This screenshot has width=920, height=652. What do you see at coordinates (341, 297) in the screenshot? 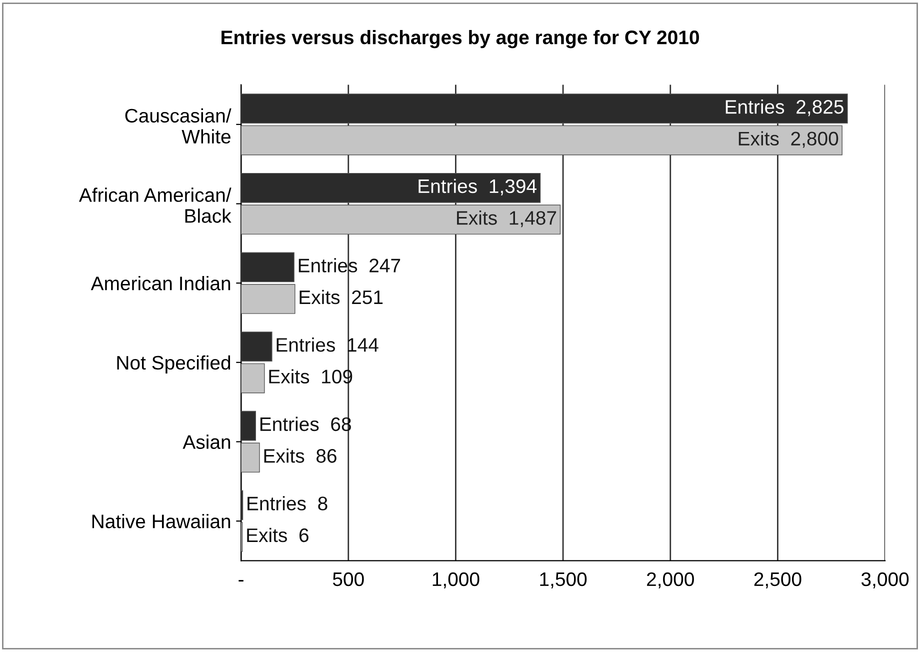
I see `text: Exits 251` at bounding box center [341, 297].